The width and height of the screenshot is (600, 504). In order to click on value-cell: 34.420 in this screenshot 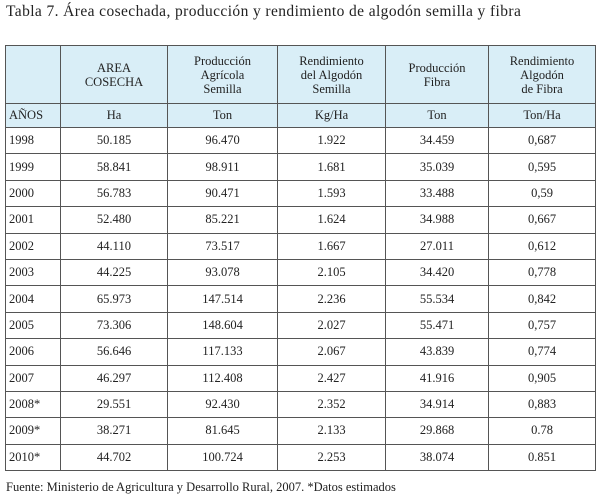, I will do `click(437, 272)`.